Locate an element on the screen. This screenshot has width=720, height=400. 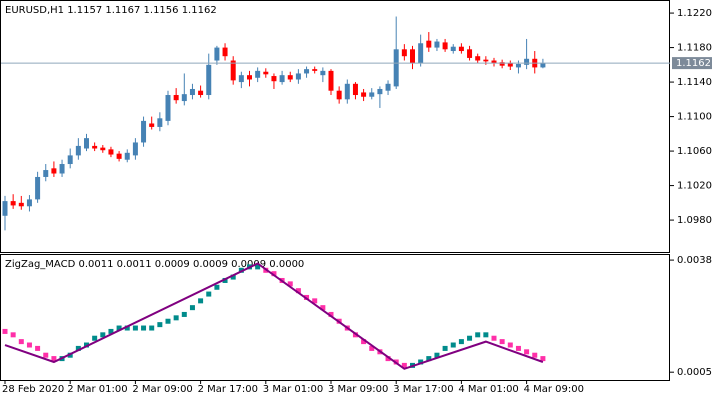
y-tick-label: 0.0005 is located at coordinates (694, 372).